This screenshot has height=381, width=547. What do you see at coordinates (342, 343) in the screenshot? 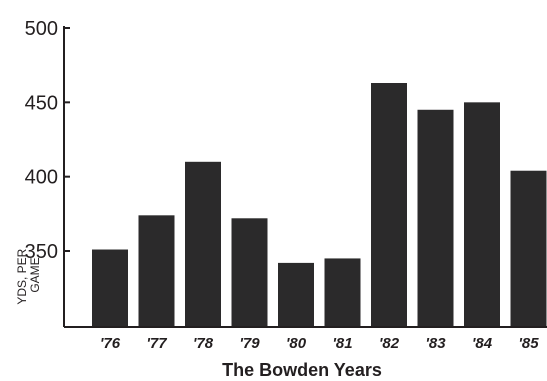
I see `x-tick-label: '81` at bounding box center [342, 343].